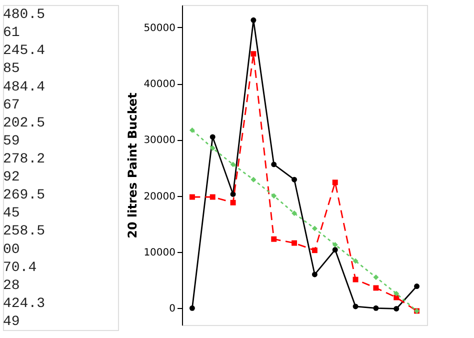 Image resolution: width=474 pixels, height=338 pixels. Describe the element at coordinates (160, 28) in the screenshot. I see `y-tick-label: 50000` at that location.